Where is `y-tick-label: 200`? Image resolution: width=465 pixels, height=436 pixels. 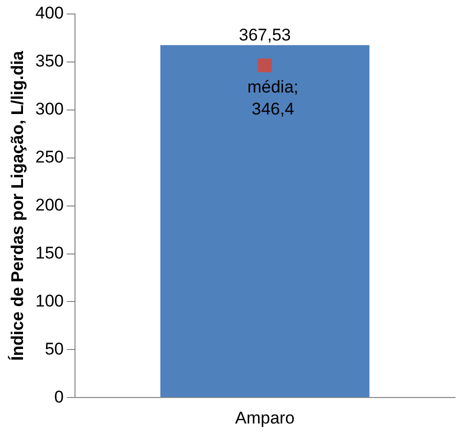
y-tick-label: 200 is located at coordinates (49, 204).